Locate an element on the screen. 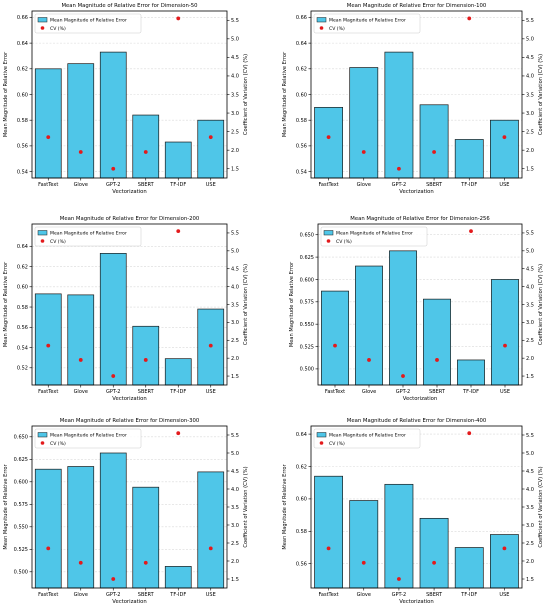 This screenshot has width=550, height=612. legend-swatch-bar is located at coordinates (328, 233).